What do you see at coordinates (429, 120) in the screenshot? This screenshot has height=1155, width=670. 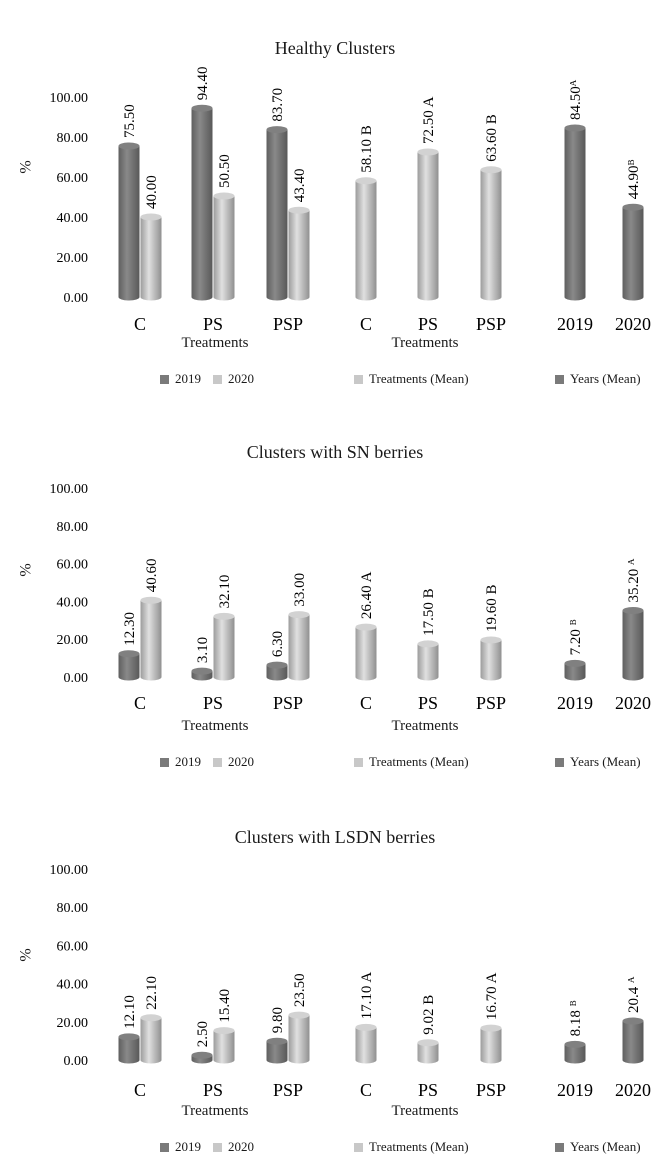 I see `data-label: 72.50 A` at bounding box center [429, 120].